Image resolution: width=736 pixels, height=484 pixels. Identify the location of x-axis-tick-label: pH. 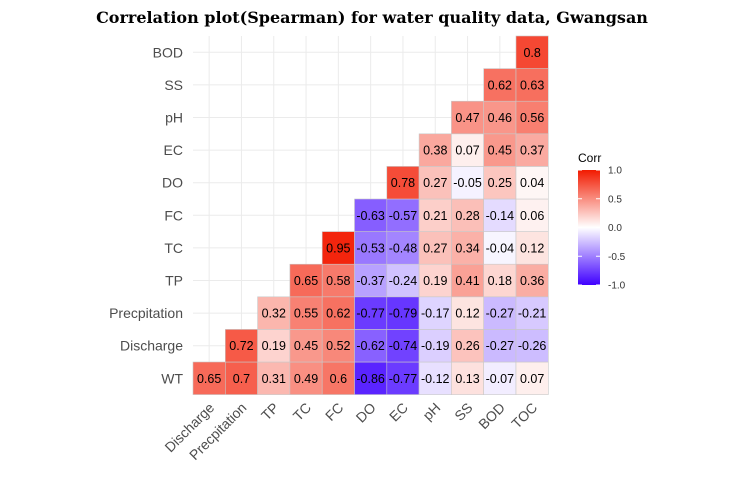
(431, 411).